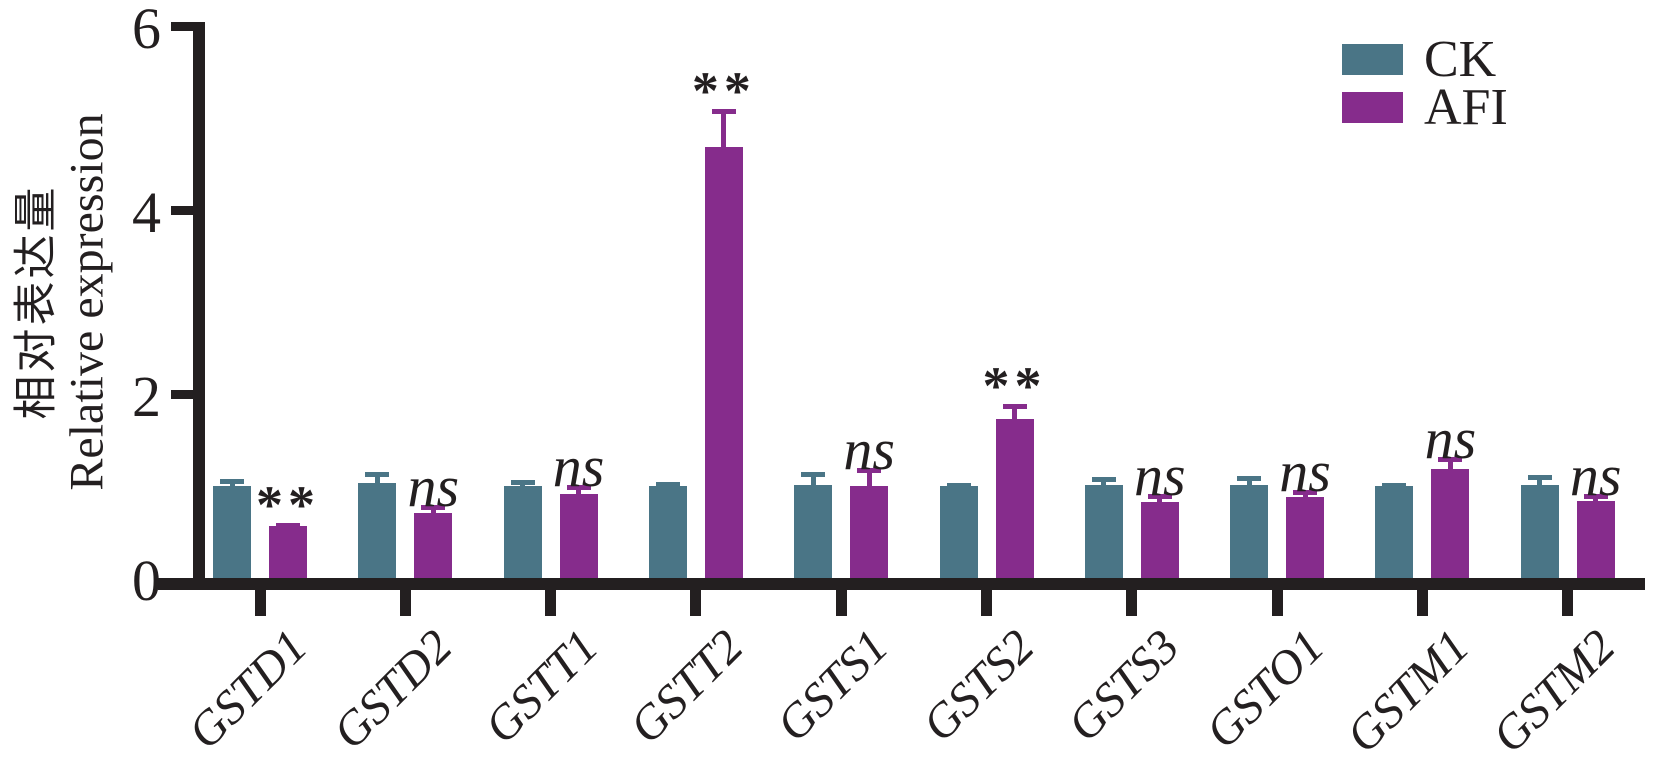  I want to click on significance-label-gstd2: ns, so click(433, 487).